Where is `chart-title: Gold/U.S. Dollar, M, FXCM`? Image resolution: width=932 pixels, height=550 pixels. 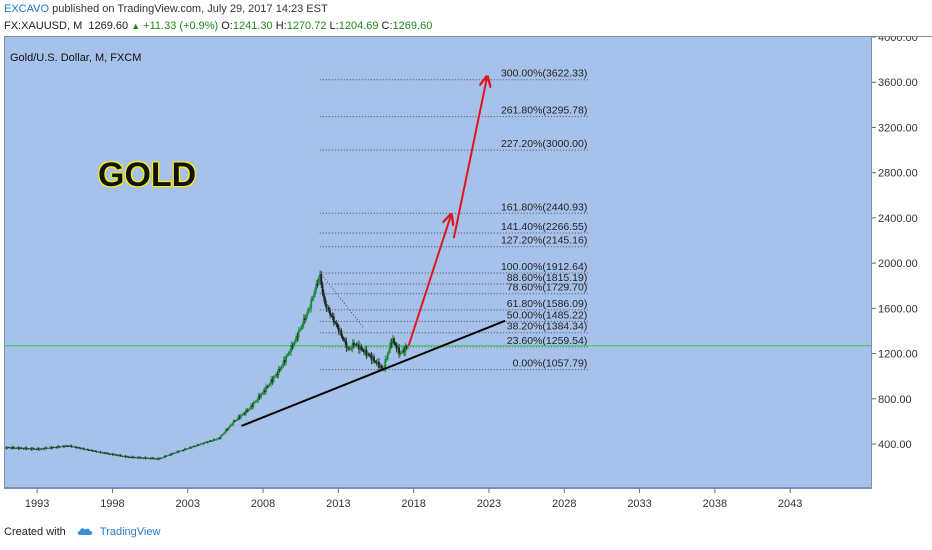
chart-title: Gold/U.S. Dollar, M, FXCM is located at coordinates (76, 58).